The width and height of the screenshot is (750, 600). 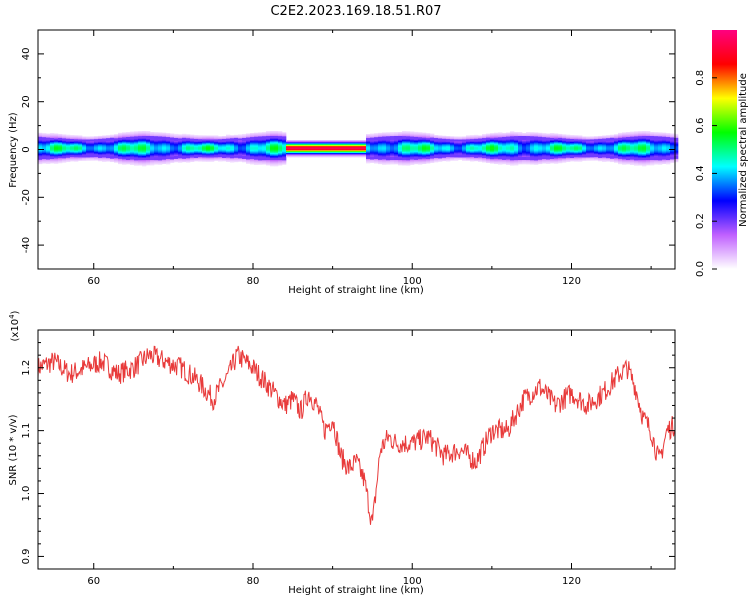 I want to click on spectrogram-y-tick-label: 0, so click(x=26, y=149).